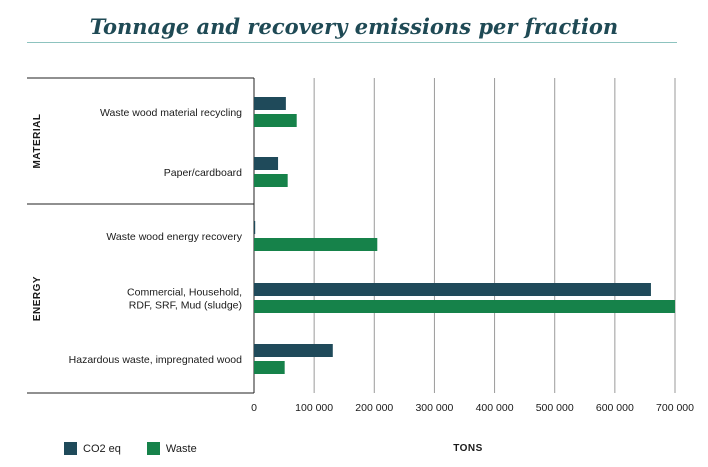  I want to click on category-label: RDF, SRF, Mud (sludge), so click(185, 306).